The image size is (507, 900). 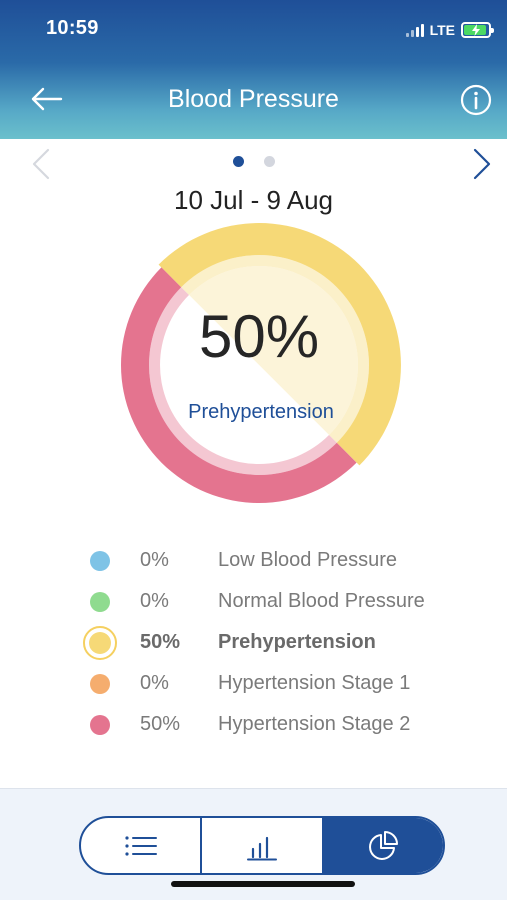 I want to click on chevron-left-icon, so click(x=41, y=164).